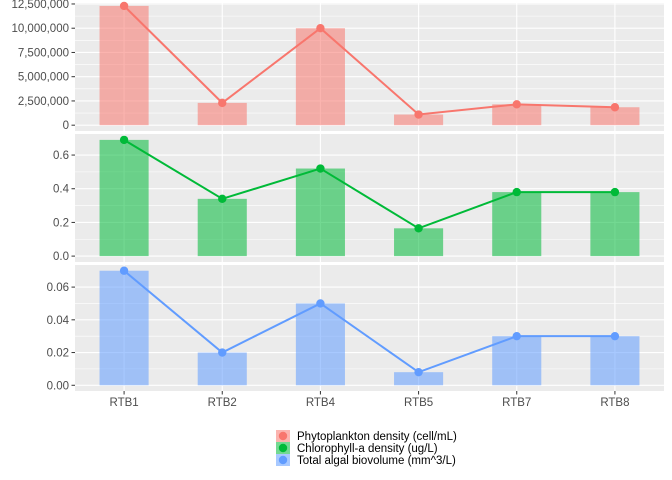  I want to click on y-tick-label: 0.2, so click(61, 223).